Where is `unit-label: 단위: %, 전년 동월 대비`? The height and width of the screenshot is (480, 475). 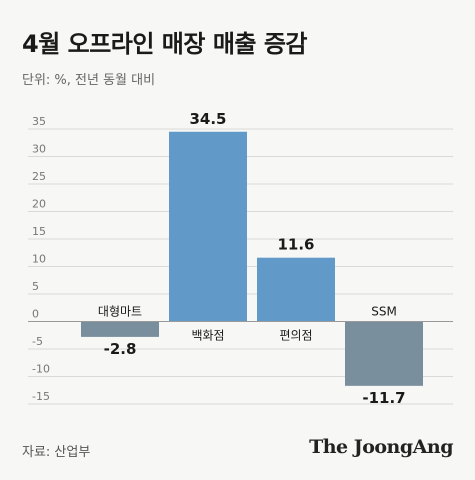
unit-label: 단위: %, 전년 동월 대비 is located at coordinates (89, 80).